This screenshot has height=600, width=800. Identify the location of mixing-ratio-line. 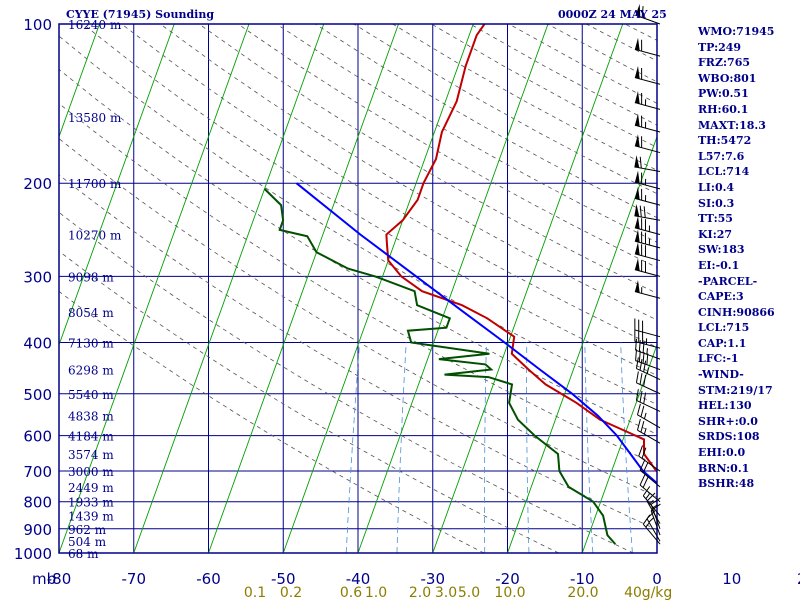
(352, 447).